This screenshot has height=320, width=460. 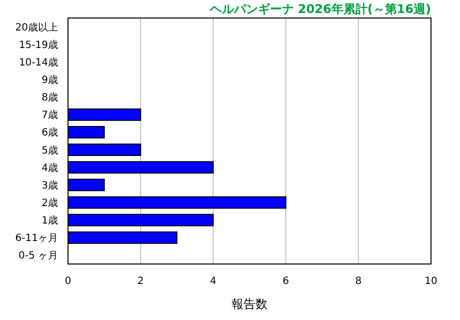 What do you see at coordinates (50, 115) in the screenshot?
I see `y-tick-label: 7歳` at bounding box center [50, 115].